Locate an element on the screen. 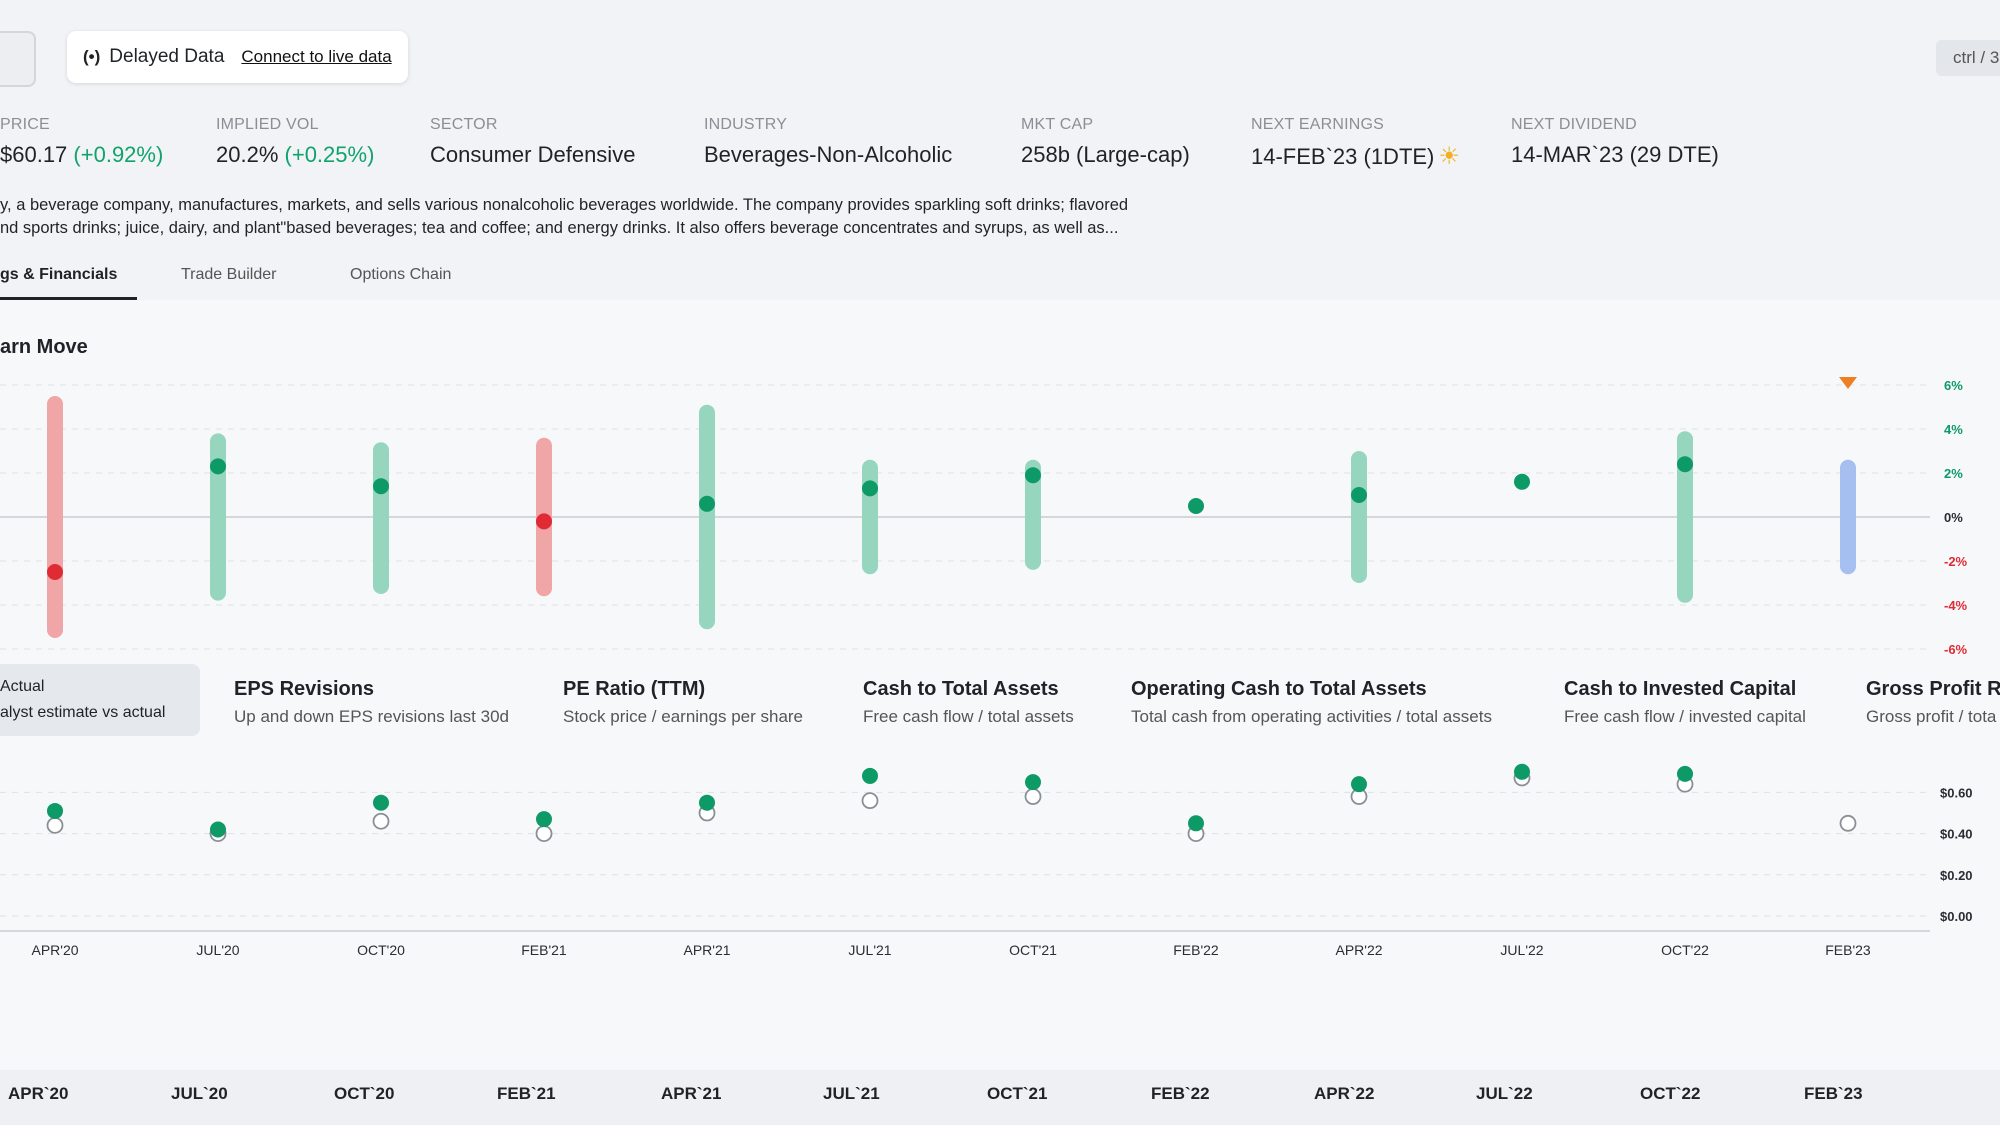  stat-industry: INDUSTRY Beverages-Non-Alcoholic is located at coordinates (828, 142).